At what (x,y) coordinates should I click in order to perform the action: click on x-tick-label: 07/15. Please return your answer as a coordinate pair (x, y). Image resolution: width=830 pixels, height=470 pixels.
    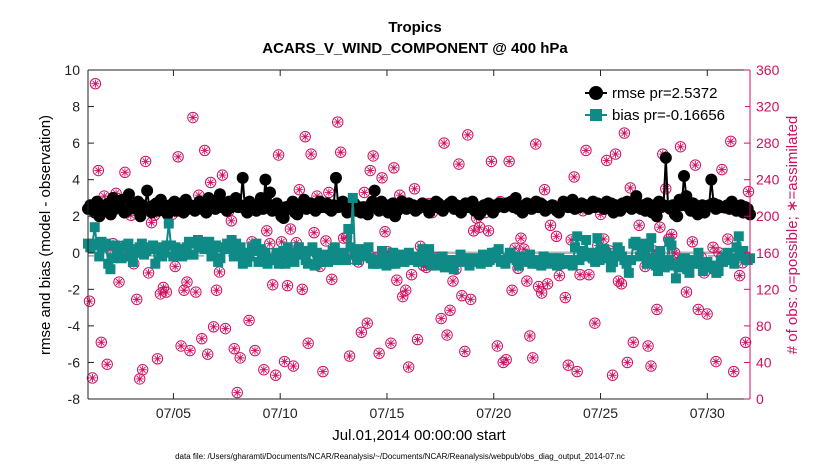
    Looking at the image, I should click on (386, 413).